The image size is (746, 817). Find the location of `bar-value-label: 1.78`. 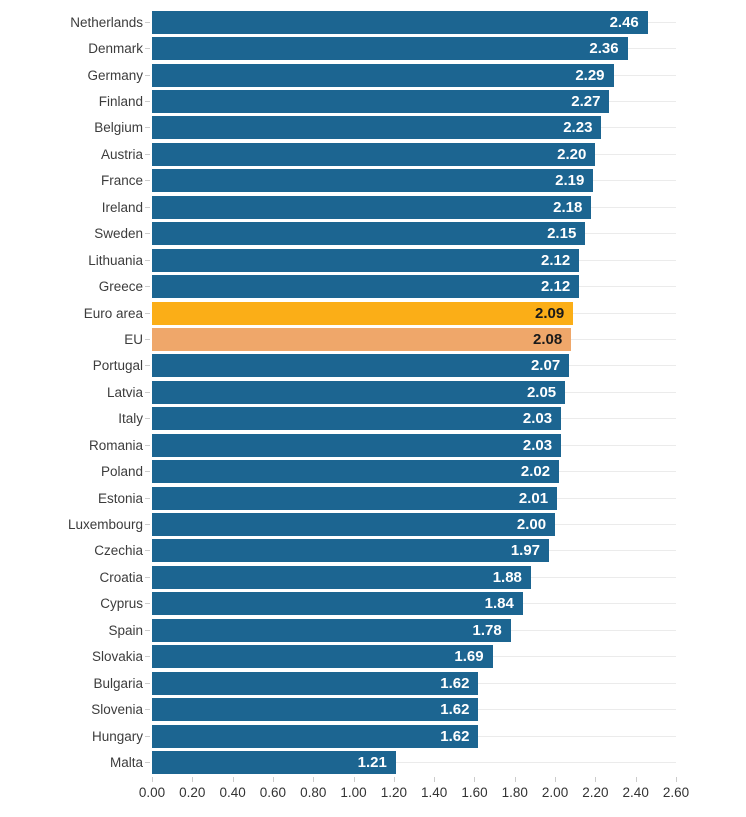

bar-value-label: 1.78 is located at coordinates (487, 630).